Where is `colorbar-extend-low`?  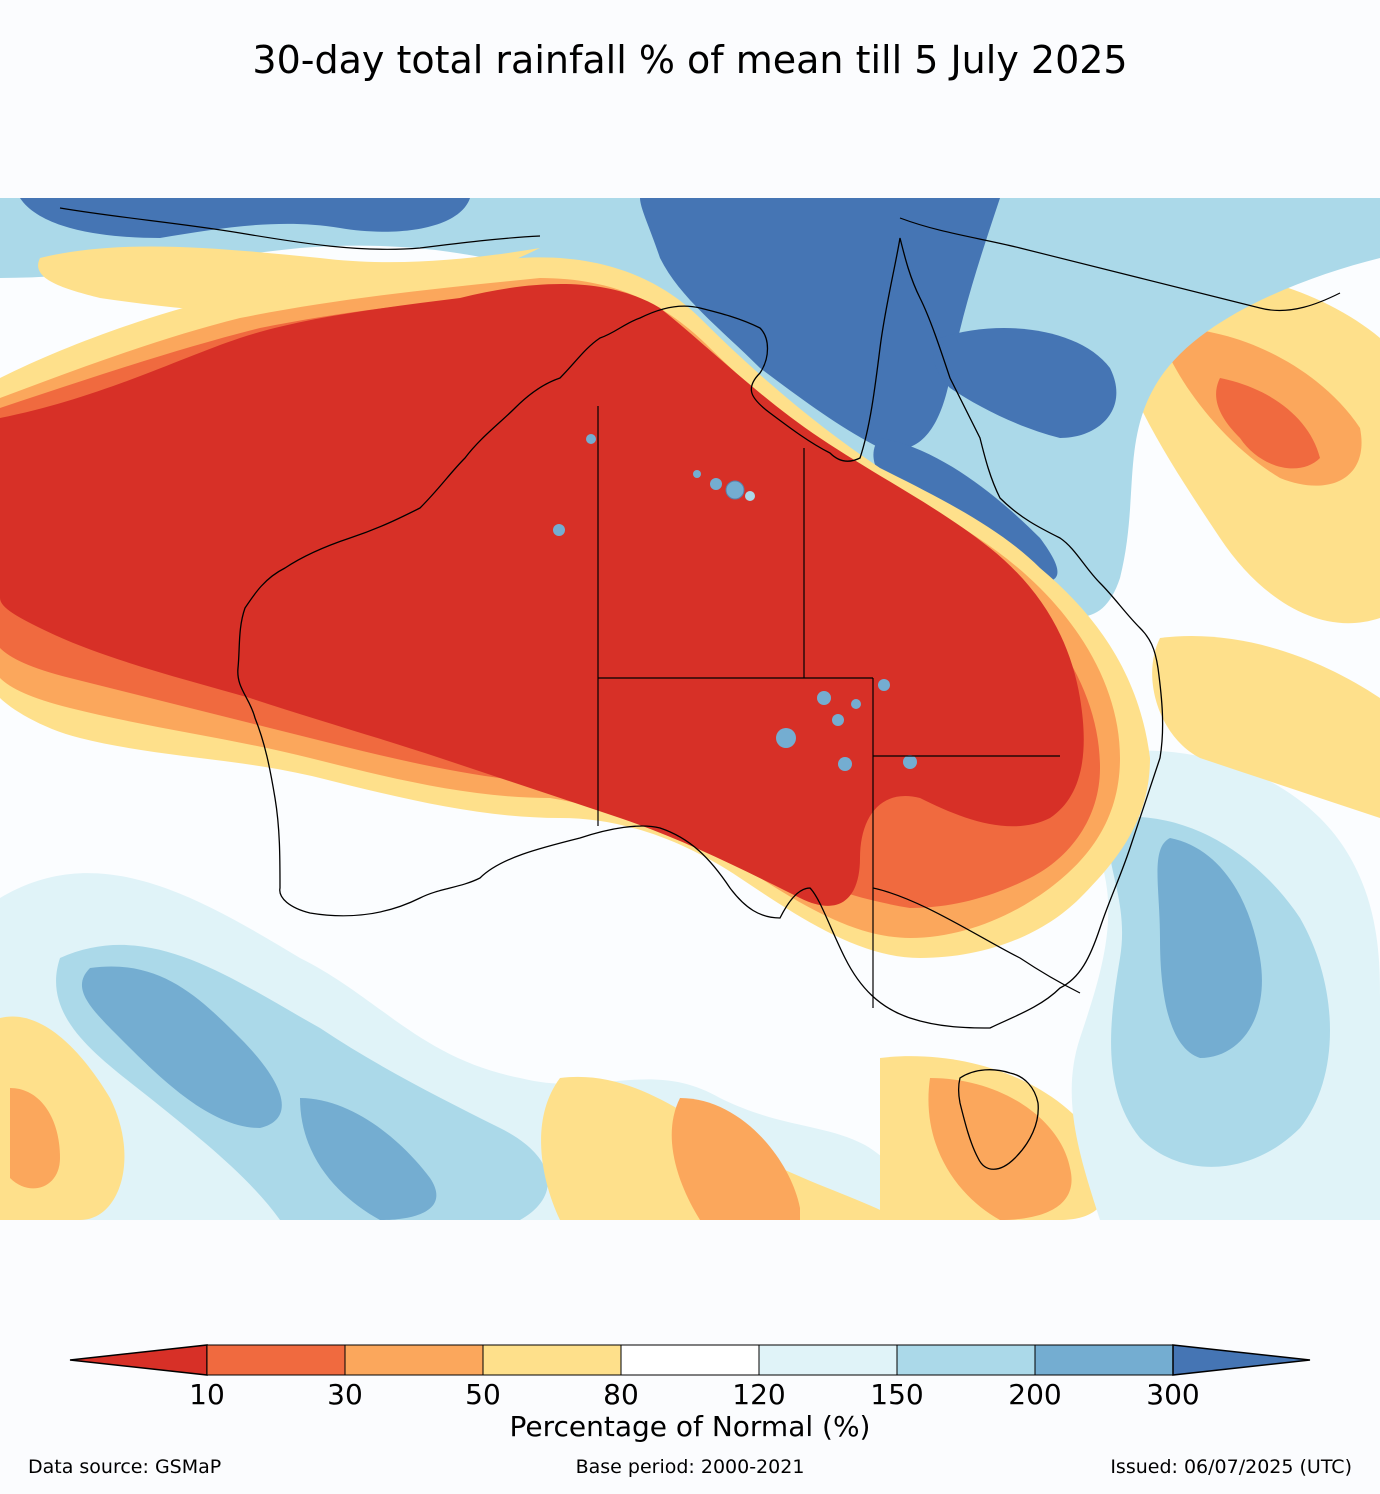
colorbar-extend-low is located at coordinates (138, 1360).